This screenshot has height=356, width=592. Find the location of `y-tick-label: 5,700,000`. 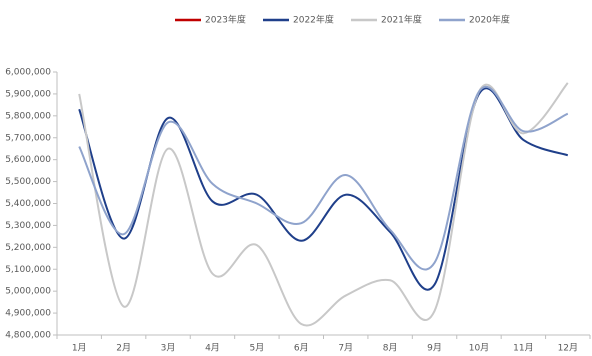

y-tick-label: 5,700,000 is located at coordinates (28, 138).